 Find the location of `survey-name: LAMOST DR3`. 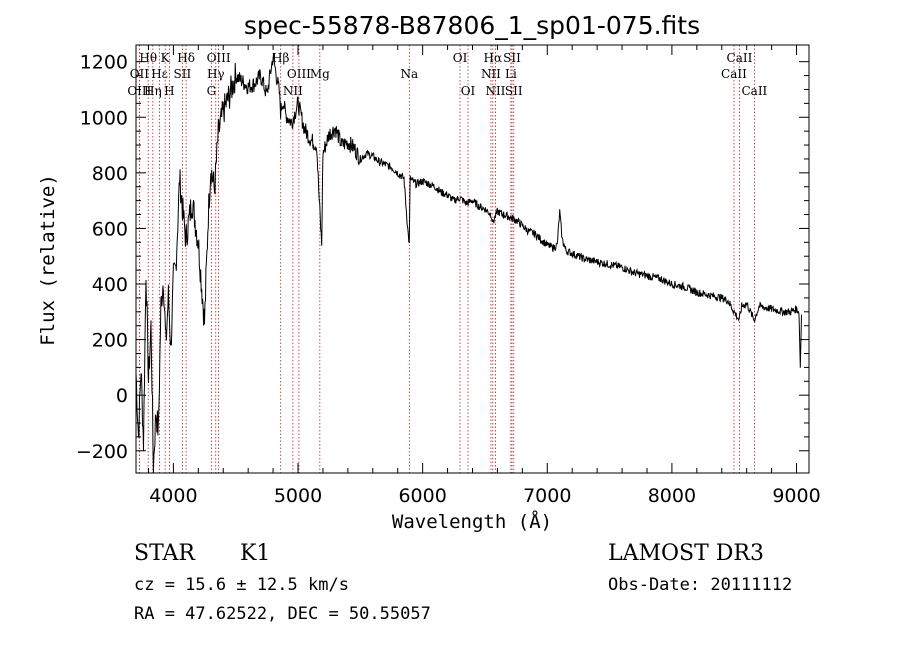

survey-name: LAMOST DR3 is located at coordinates (686, 553).